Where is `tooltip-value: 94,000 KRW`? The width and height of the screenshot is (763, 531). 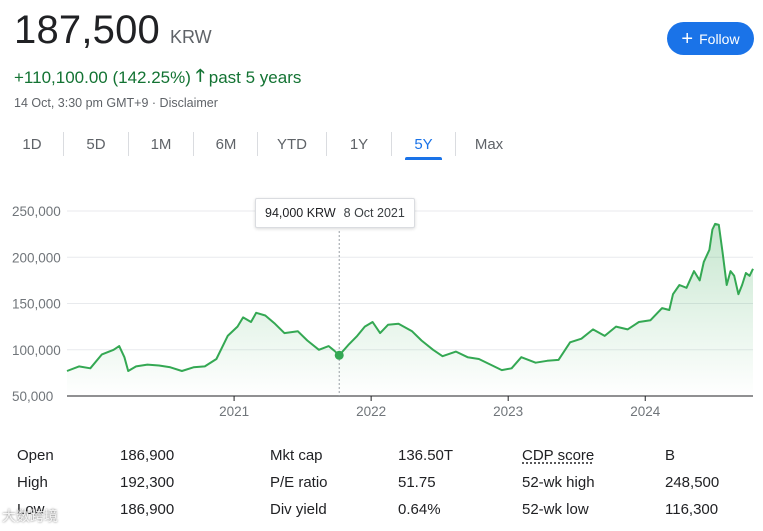
tooltip-value: 94,000 KRW is located at coordinates (300, 213).